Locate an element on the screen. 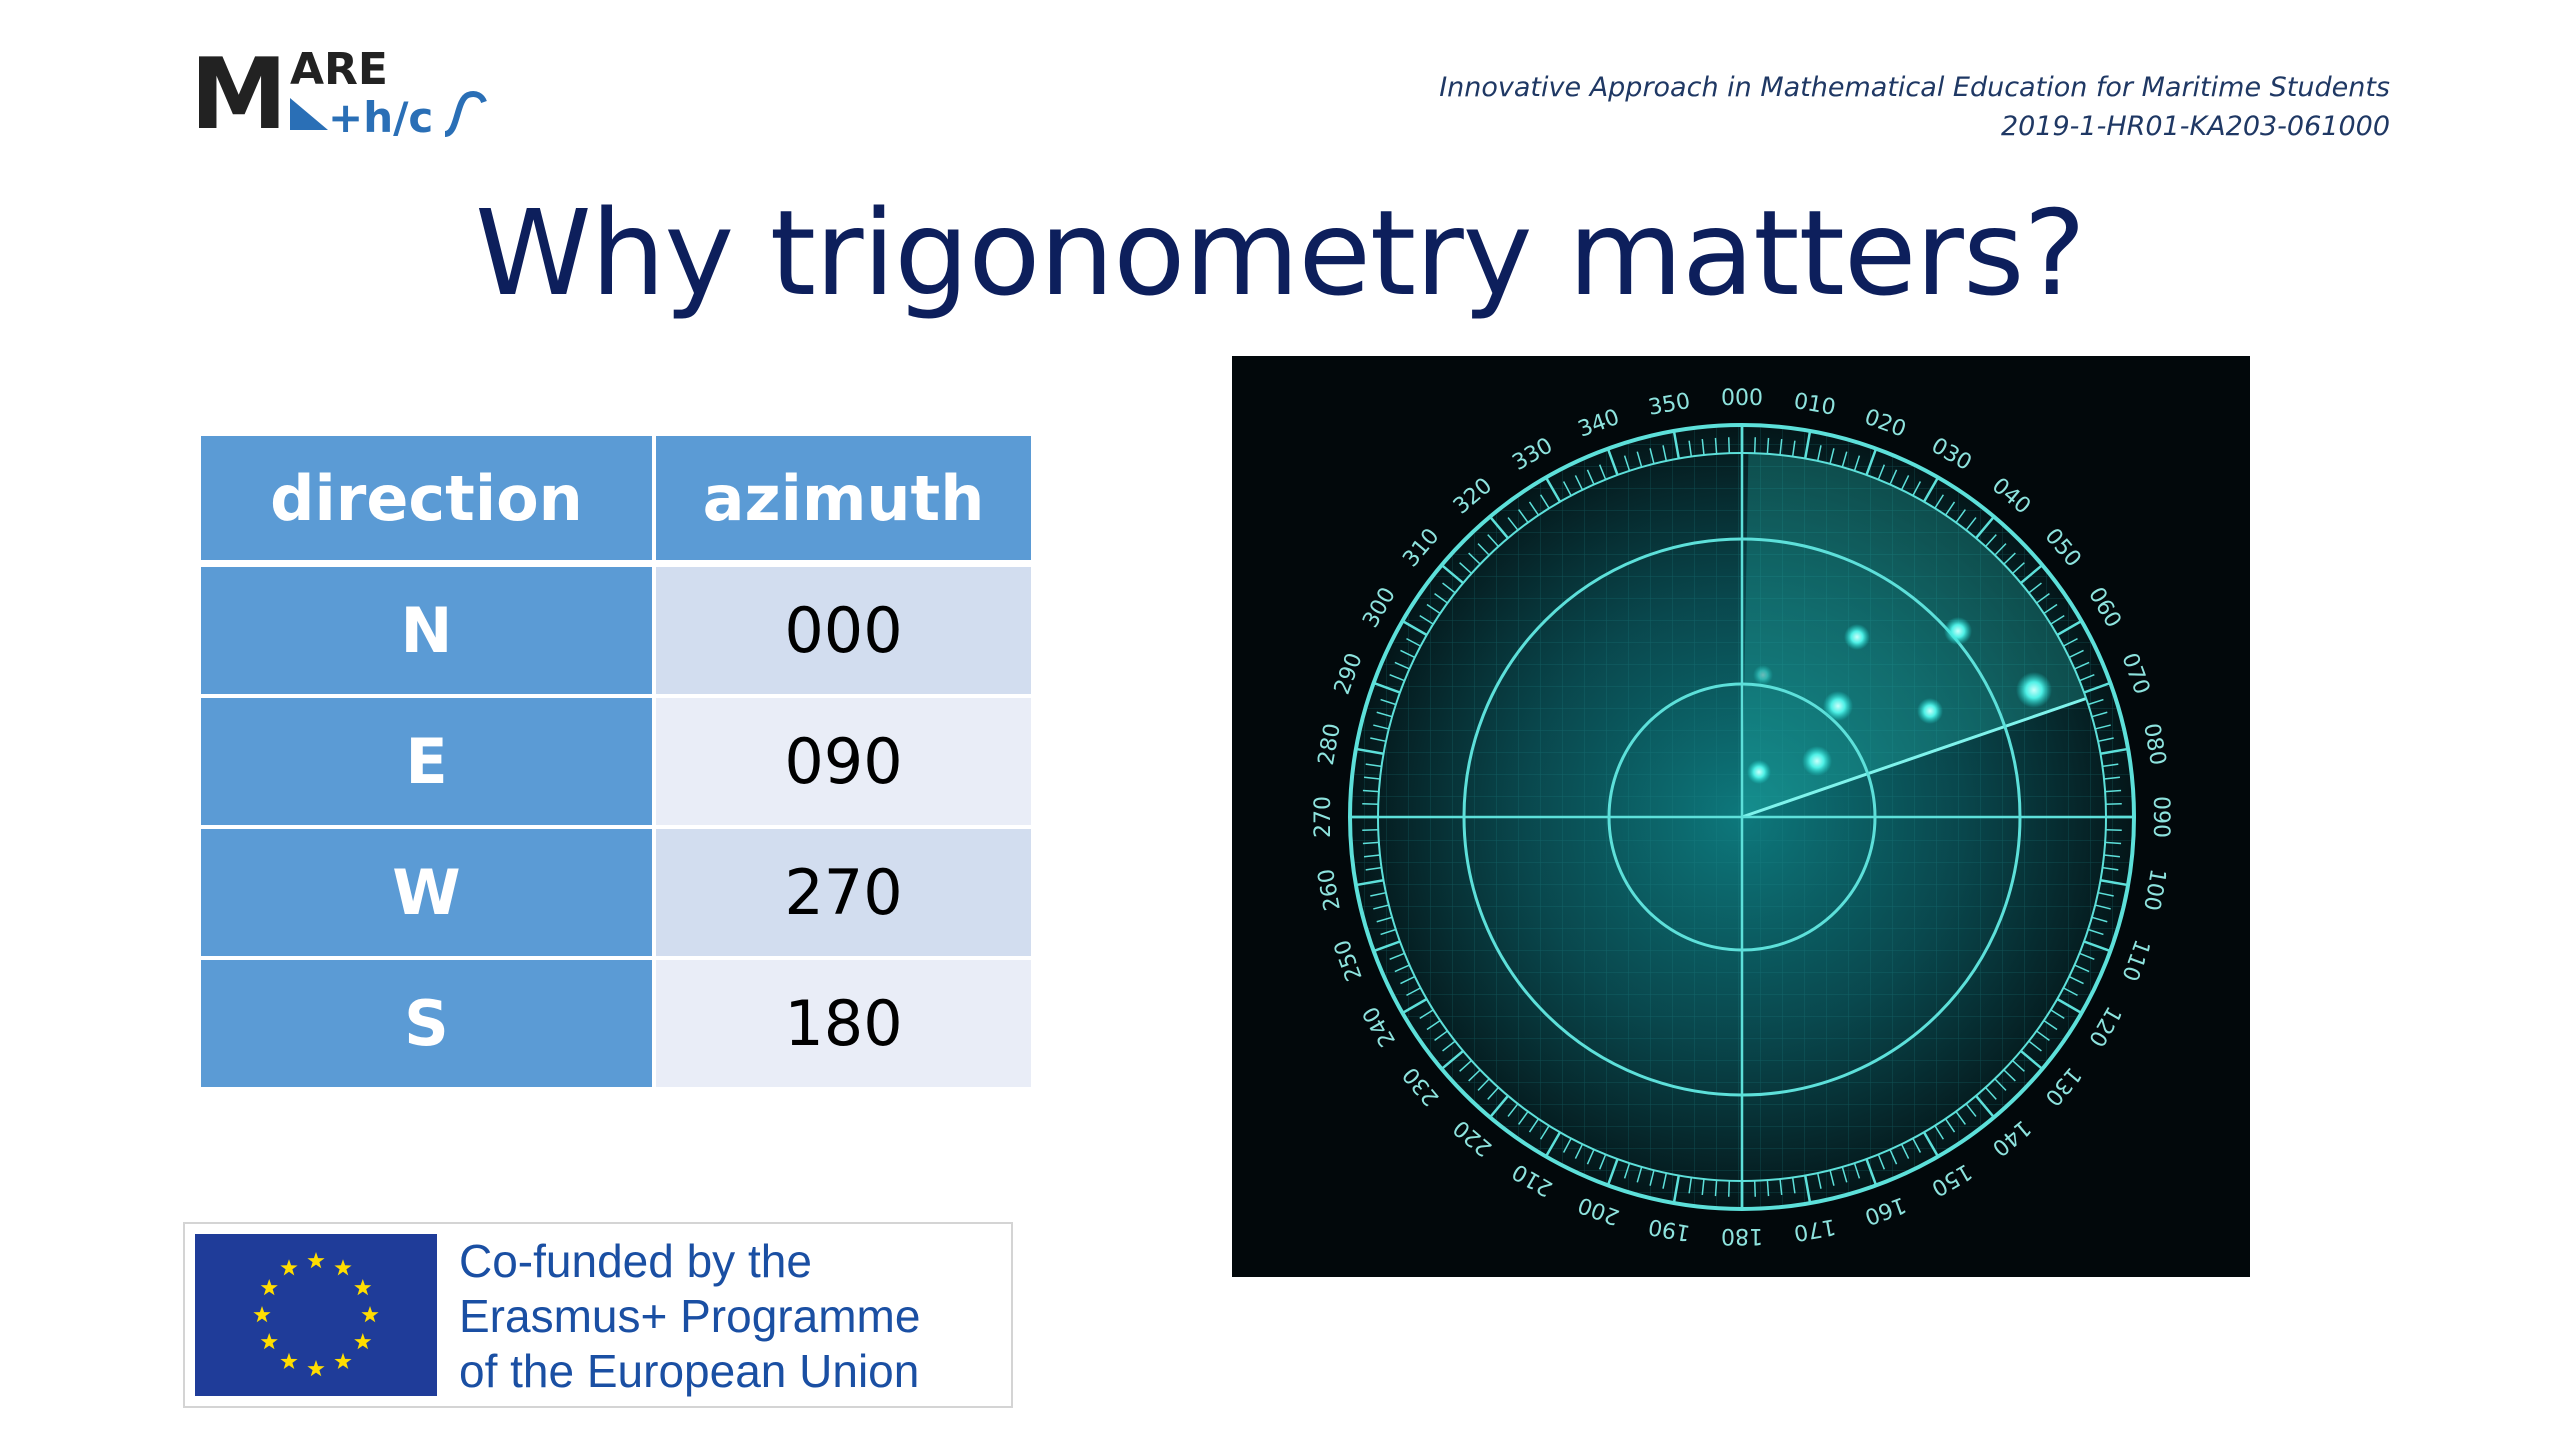 The image size is (2560, 1440). bearing-label: 300 is located at coordinates (1379, 607).